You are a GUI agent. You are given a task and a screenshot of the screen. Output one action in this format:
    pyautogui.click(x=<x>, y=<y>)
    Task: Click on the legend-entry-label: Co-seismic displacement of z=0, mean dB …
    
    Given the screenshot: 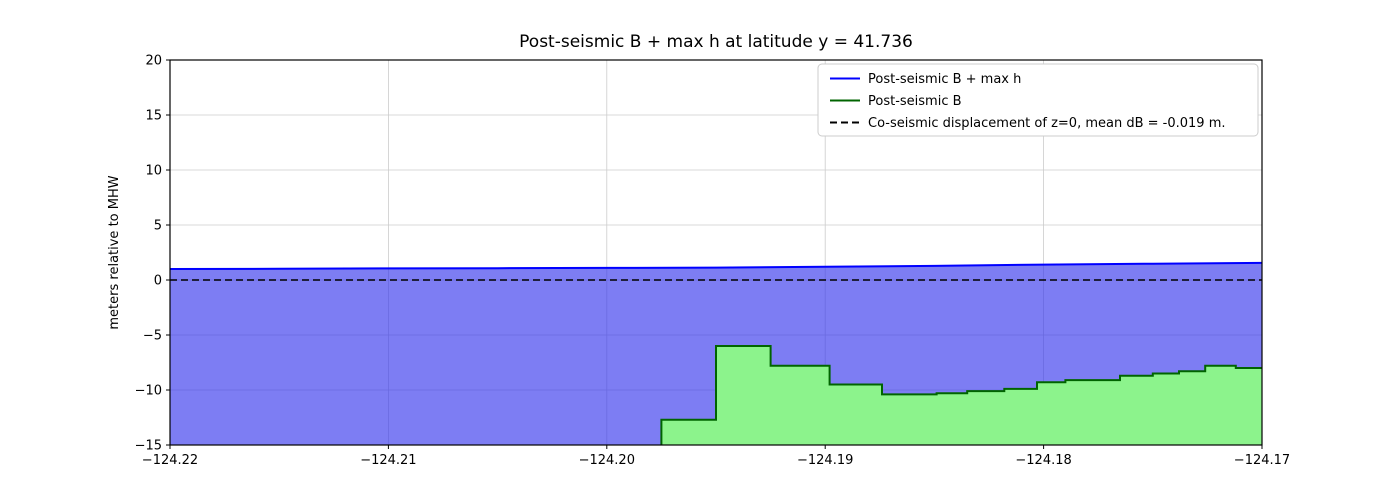 What is the action you would take?
    pyautogui.click(x=1047, y=123)
    